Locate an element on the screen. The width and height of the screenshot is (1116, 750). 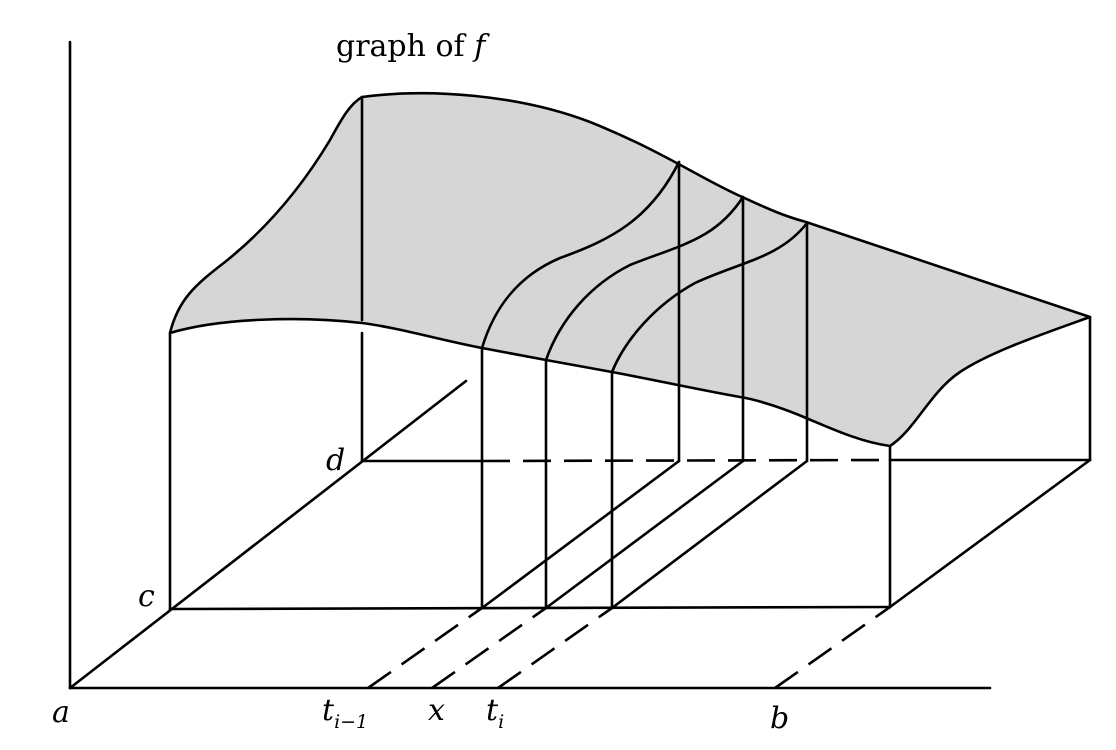
projection-b is located at coordinates (832, 647).